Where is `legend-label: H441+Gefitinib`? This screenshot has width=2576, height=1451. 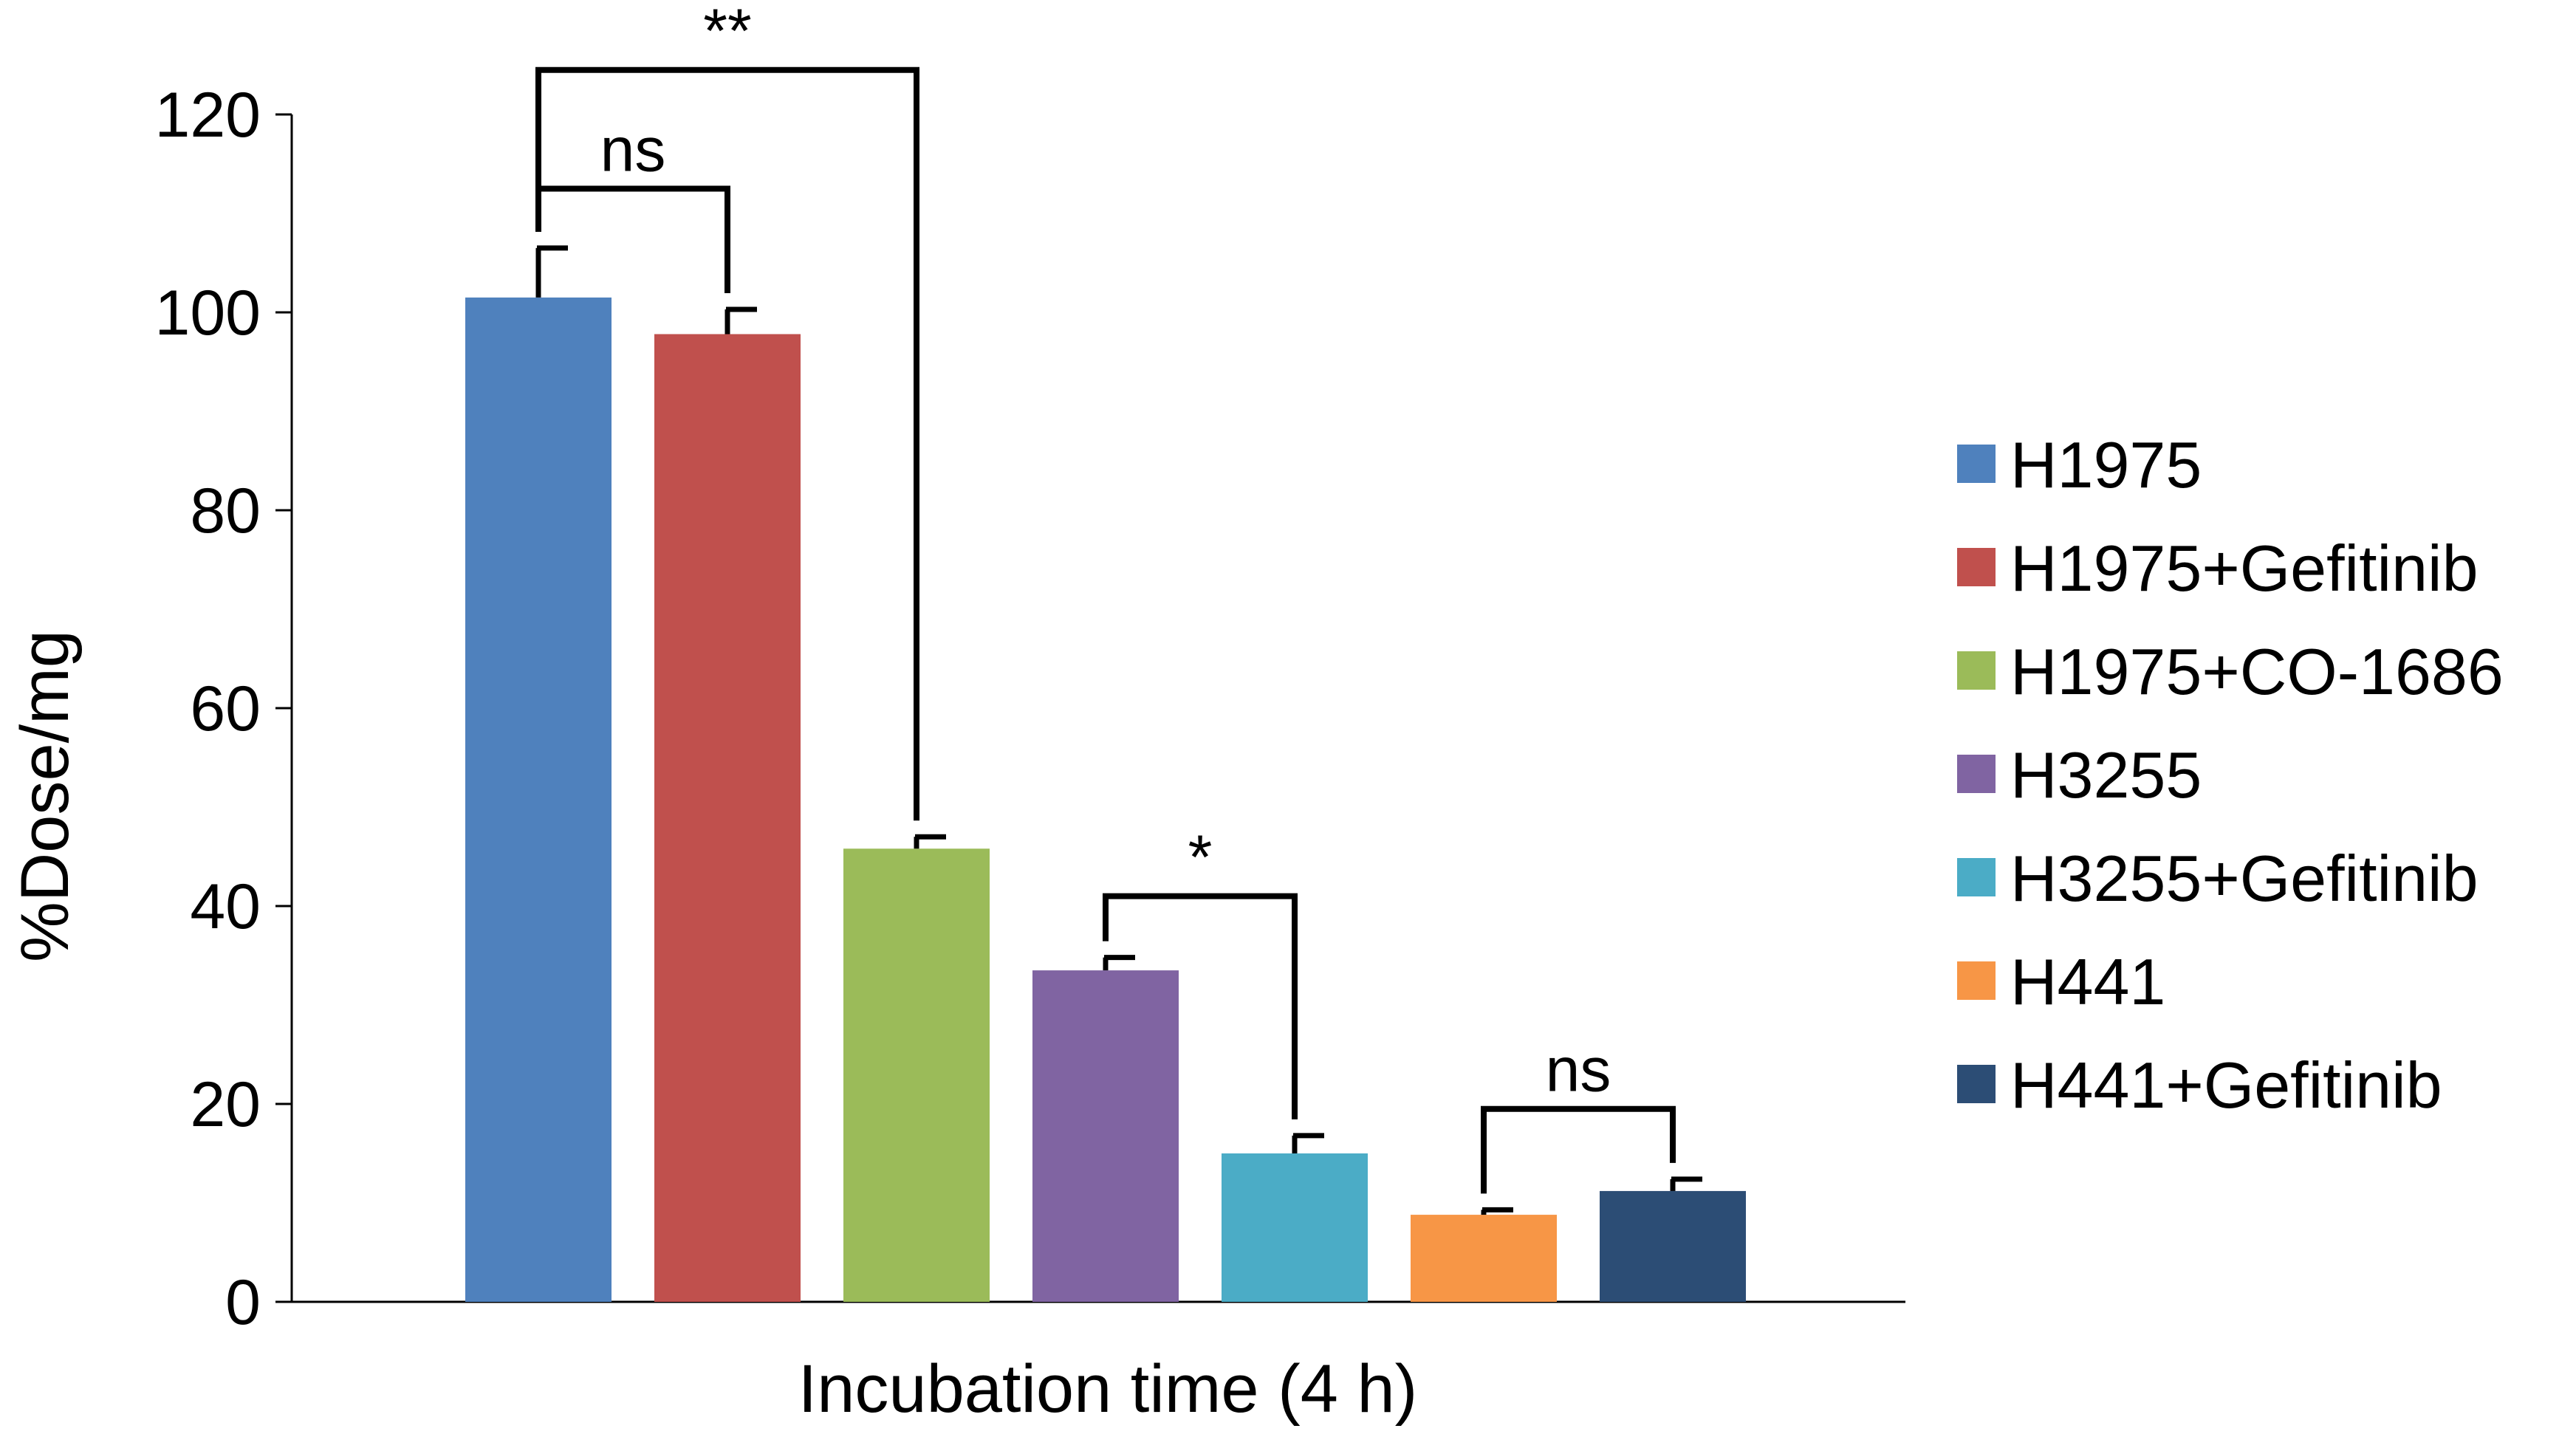
legend-label: H441+Gefitinib is located at coordinates (2226, 1085).